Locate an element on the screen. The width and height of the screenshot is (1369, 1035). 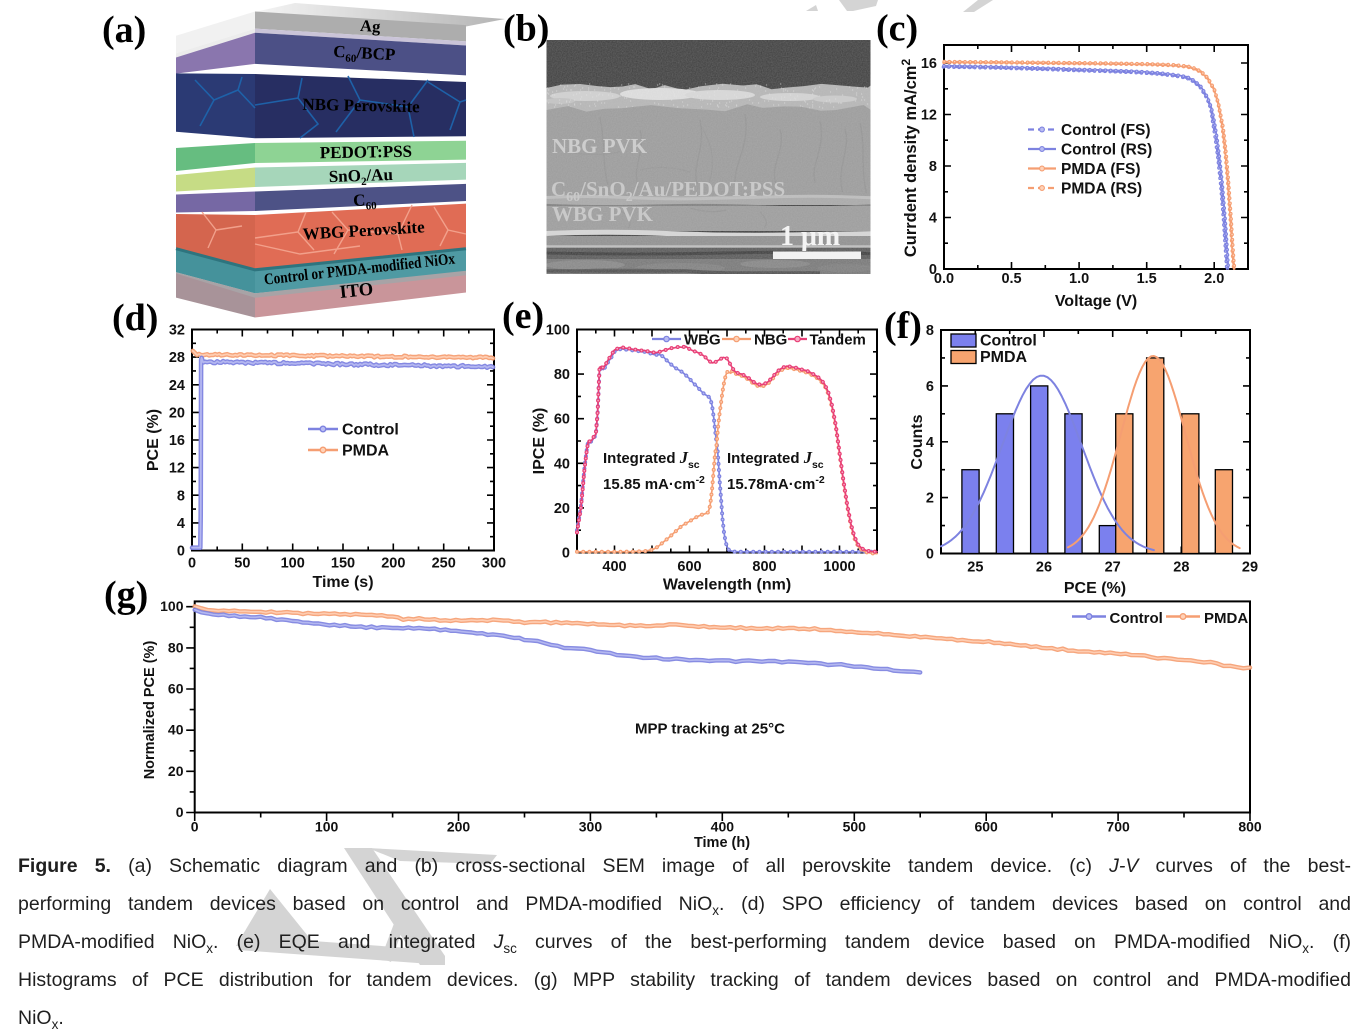
svg-text: (e) is located at coordinates (523, 316).